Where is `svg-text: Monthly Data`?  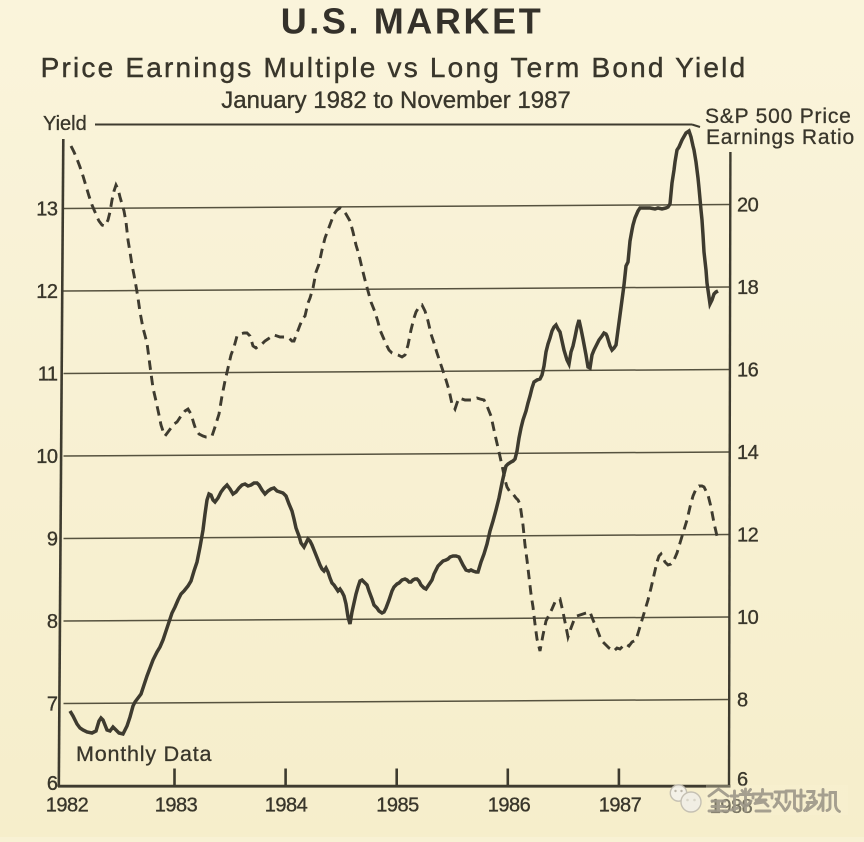
svg-text: Monthly Data is located at coordinates (144, 754).